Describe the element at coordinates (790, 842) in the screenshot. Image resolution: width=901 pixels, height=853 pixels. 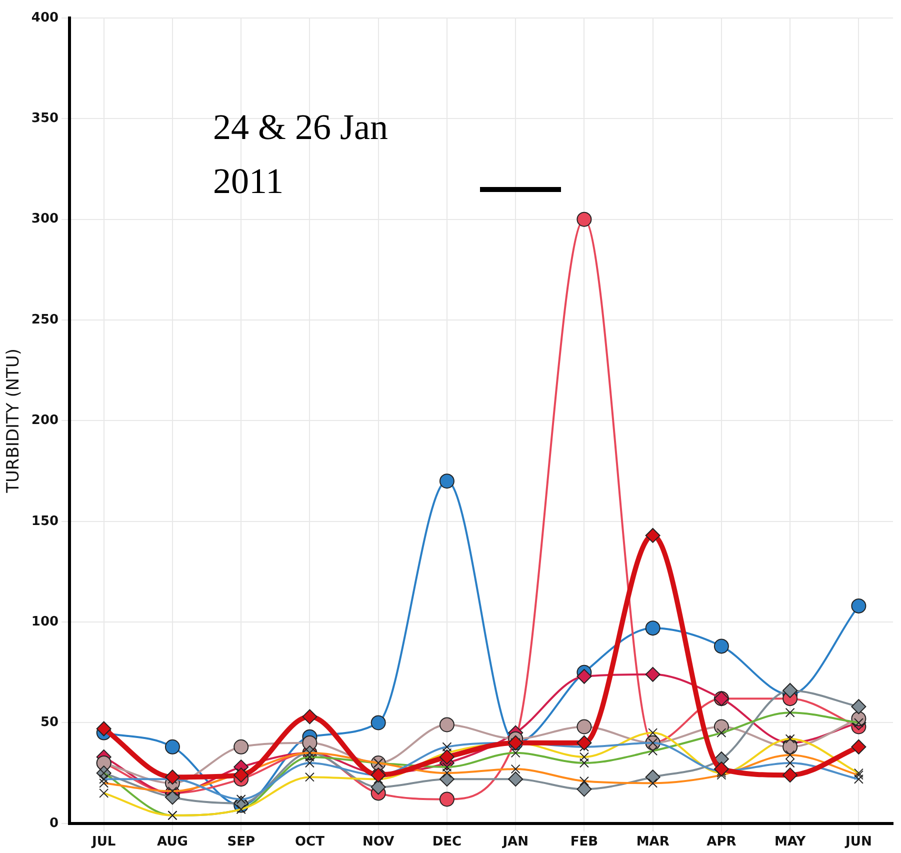
I see `x-tick-label: MAY` at that location.